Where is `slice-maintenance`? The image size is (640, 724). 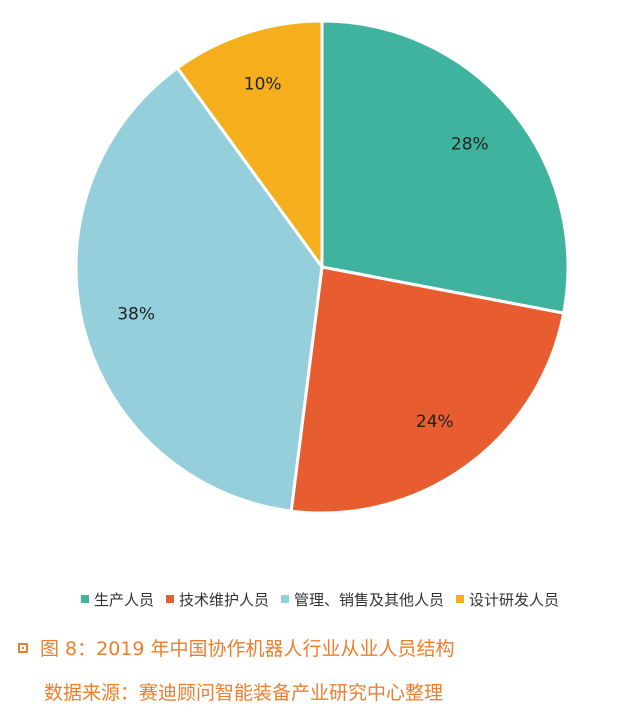 slice-maintenance is located at coordinates (427, 390).